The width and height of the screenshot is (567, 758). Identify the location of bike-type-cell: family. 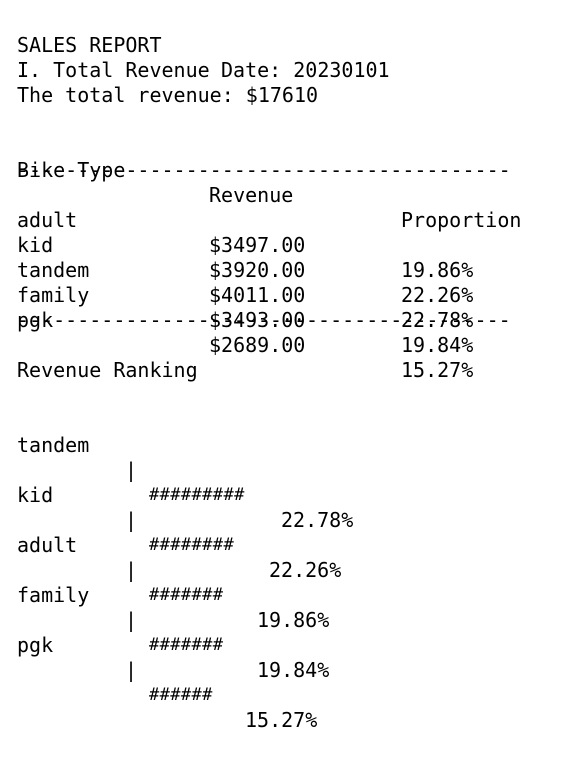
(53, 295).